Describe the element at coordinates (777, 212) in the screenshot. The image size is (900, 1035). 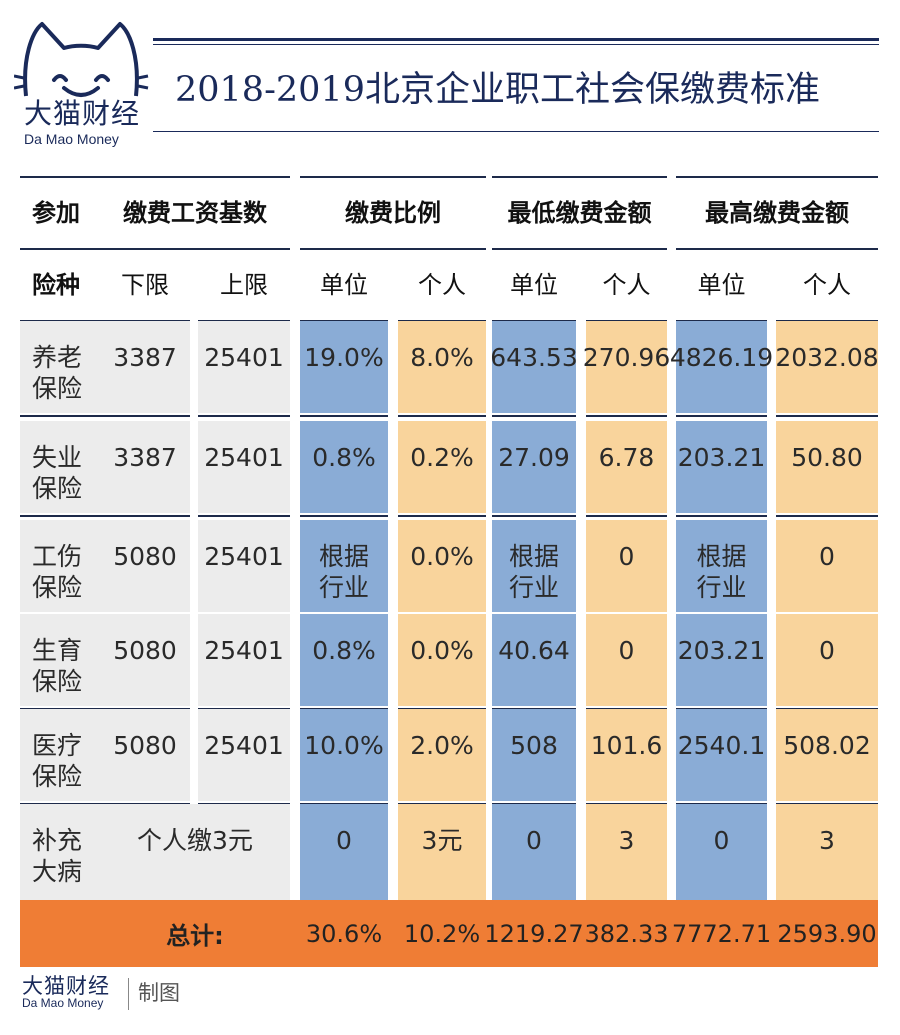
I see `header-top-cell: 最高缴费金额` at that location.